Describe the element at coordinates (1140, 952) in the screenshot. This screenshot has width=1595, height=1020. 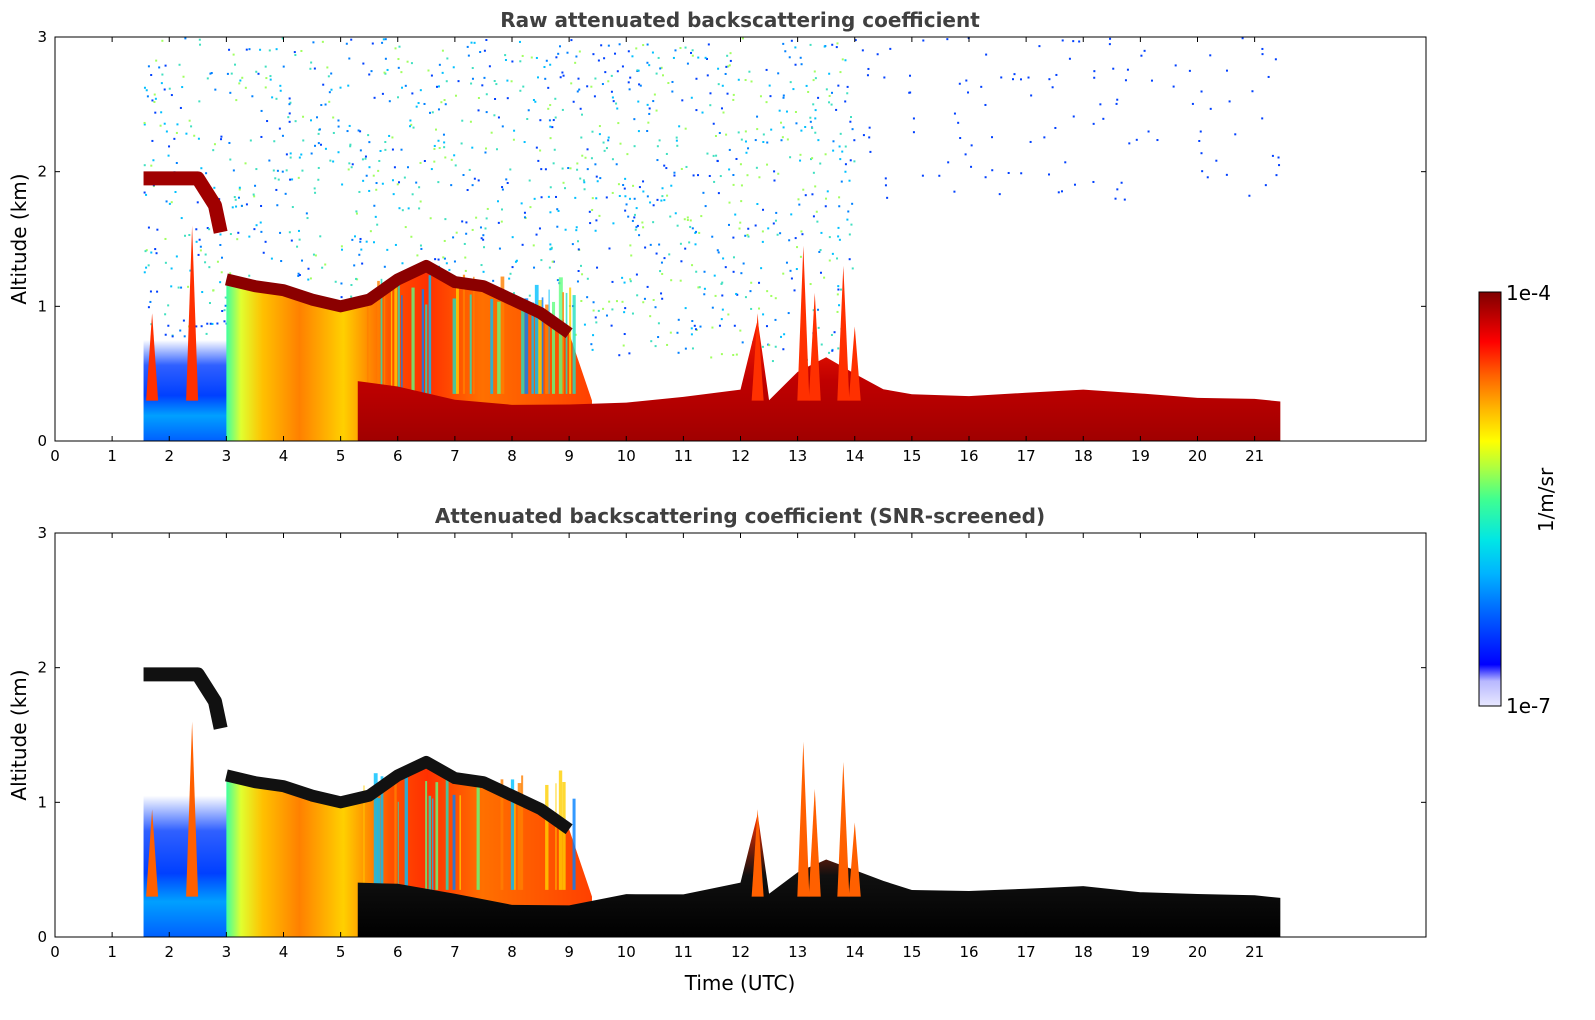
I see `panel-screened-xtick-label: 19` at that location.